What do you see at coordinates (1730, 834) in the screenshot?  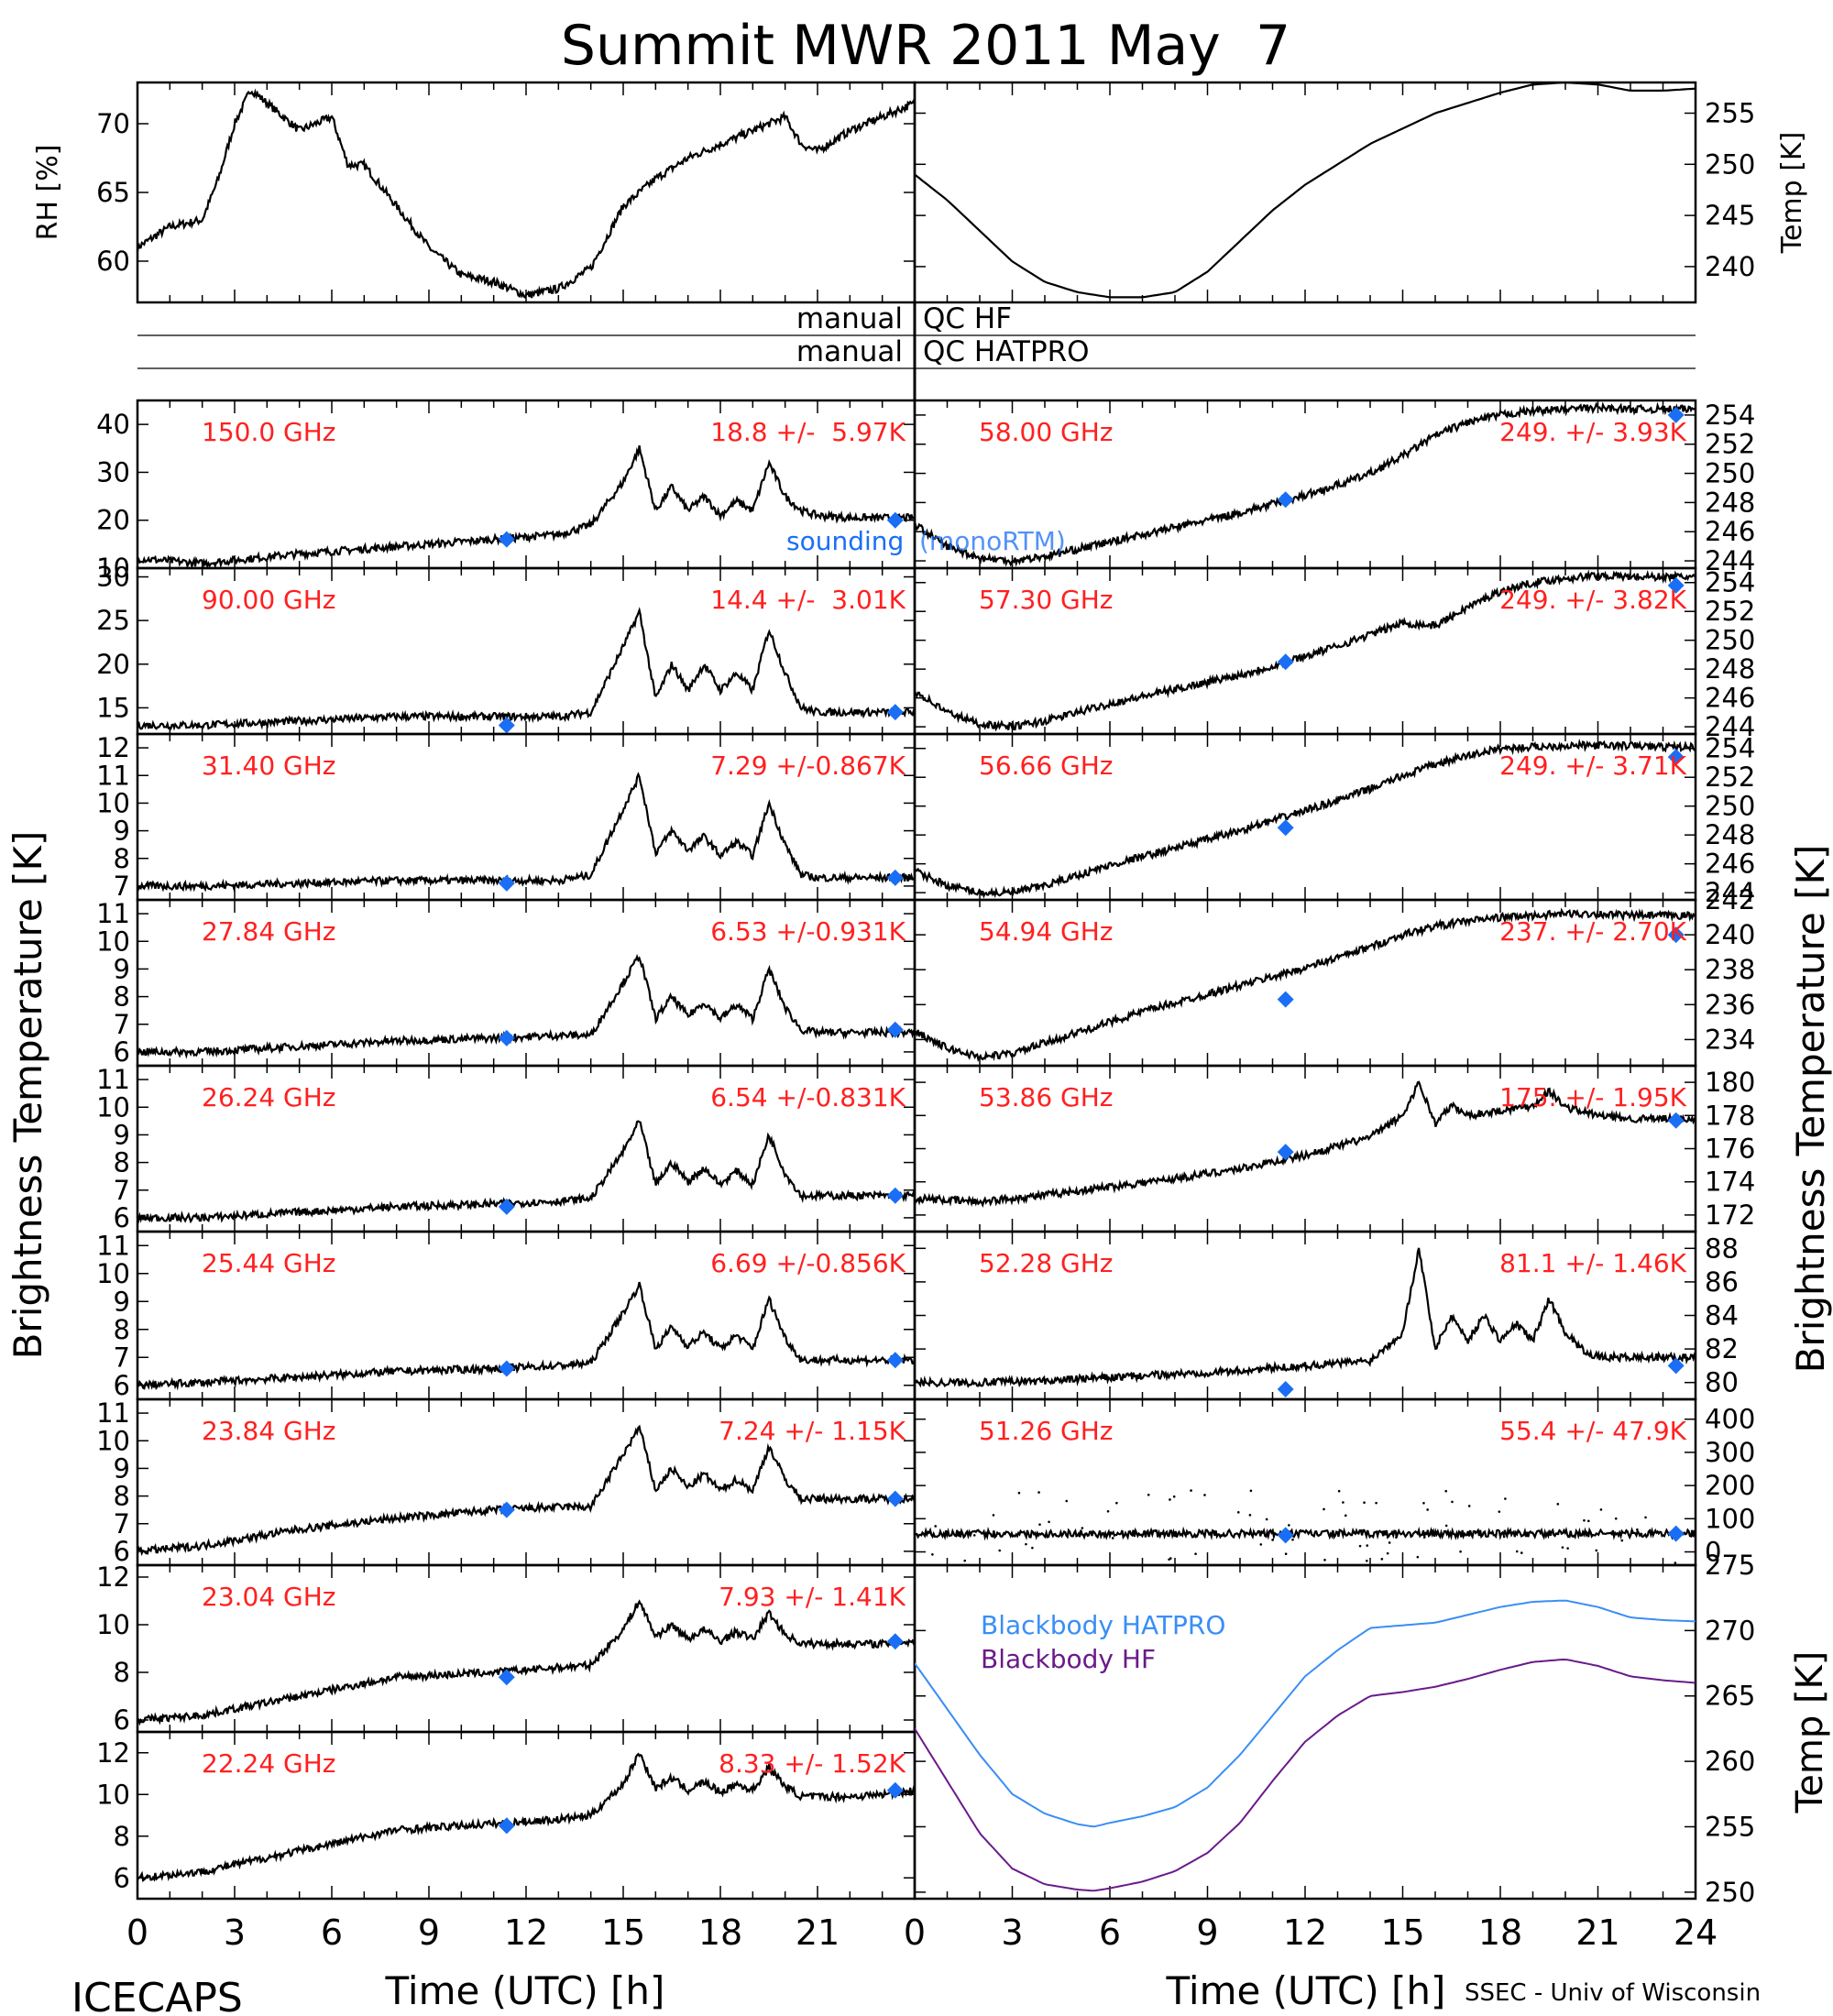 I see `y-tick-label: 248` at bounding box center [1730, 834].